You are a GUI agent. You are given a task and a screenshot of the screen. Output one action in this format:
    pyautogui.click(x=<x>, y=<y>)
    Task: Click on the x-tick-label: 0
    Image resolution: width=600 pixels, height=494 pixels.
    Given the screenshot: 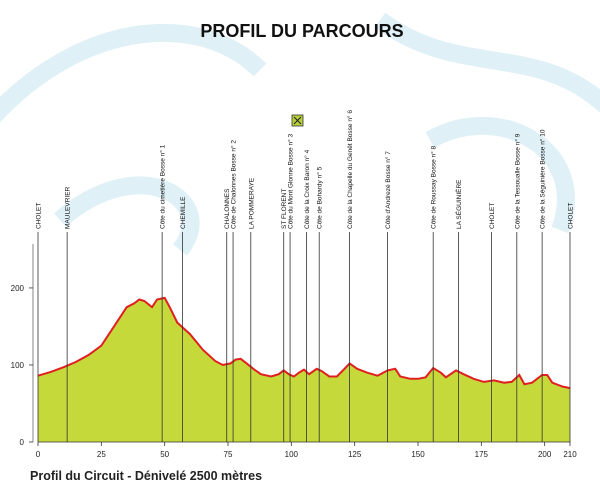 What is the action you would take?
    pyautogui.click(x=38, y=454)
    